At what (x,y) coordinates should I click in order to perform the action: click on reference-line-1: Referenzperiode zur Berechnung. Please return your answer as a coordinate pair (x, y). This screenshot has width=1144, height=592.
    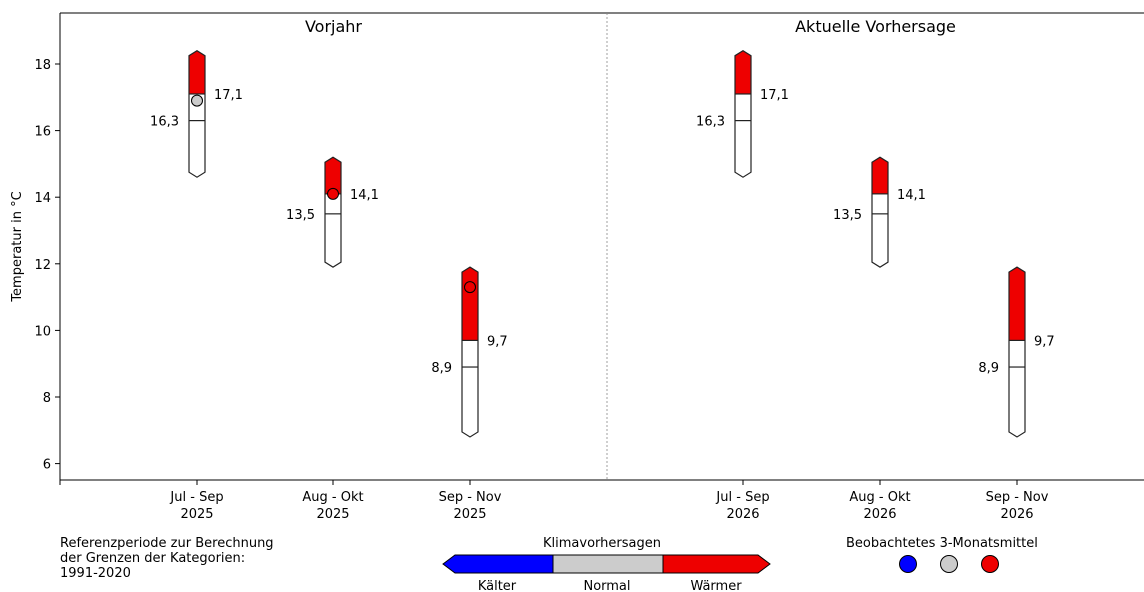
    Looking at the image, I should click on (167, 543).